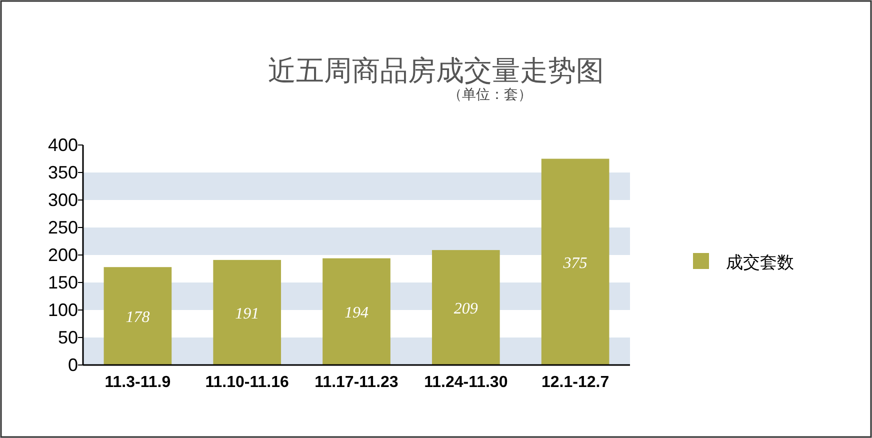 This screenshot has height=438, width=872. Describe the element at coordinates (63, 172) in the screenshot. I see `y-tick-label: 350` at that location.